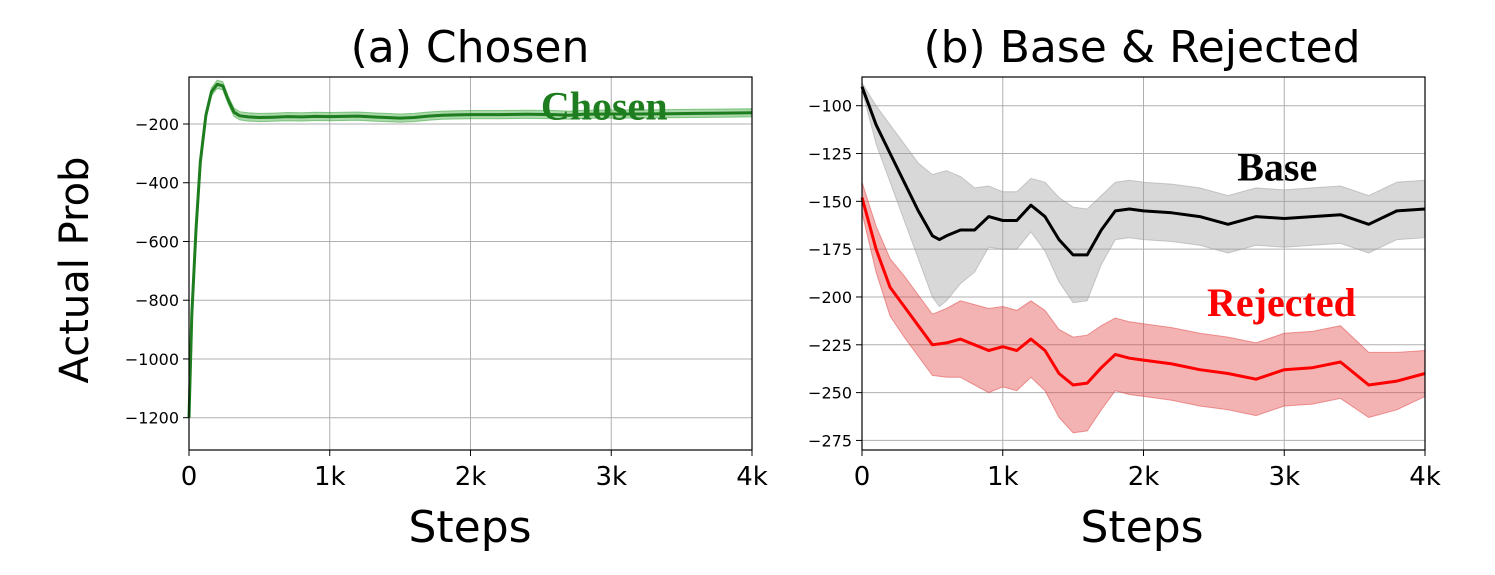  Describe the element at coordinates (152, 418) in the screenshot. I see `y-tick-label: −1200` at that location.